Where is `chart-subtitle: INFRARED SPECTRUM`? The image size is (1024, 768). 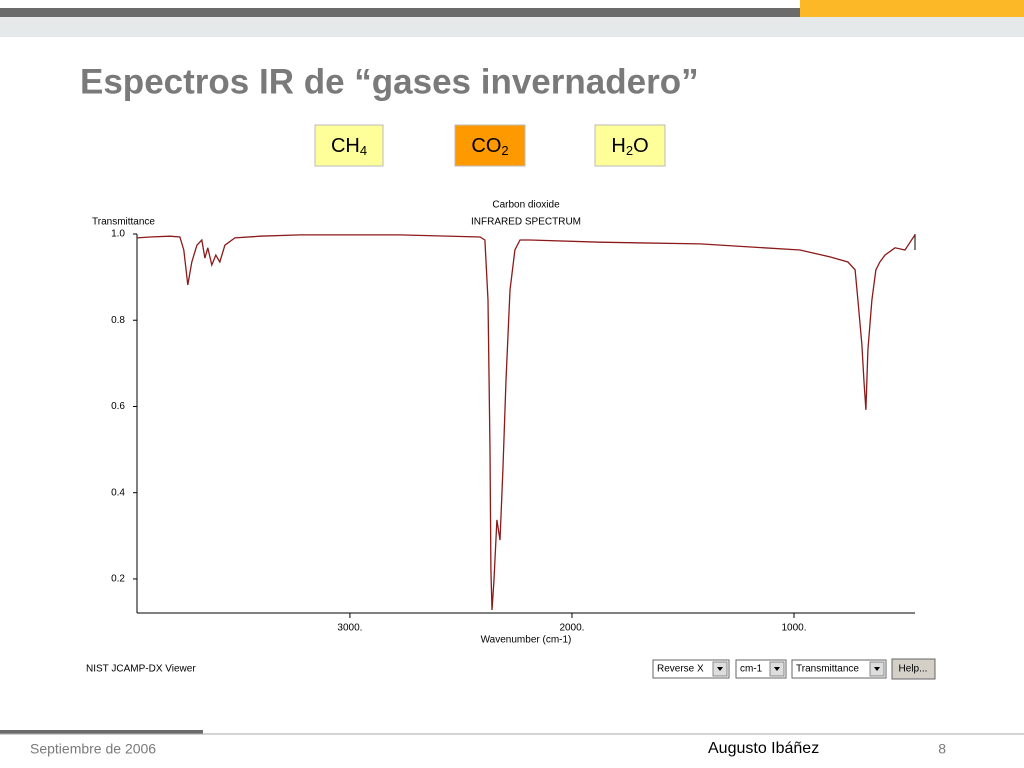
chart-subtitle: INFRARED SPECTRUM is located at coordinates (526, 222).